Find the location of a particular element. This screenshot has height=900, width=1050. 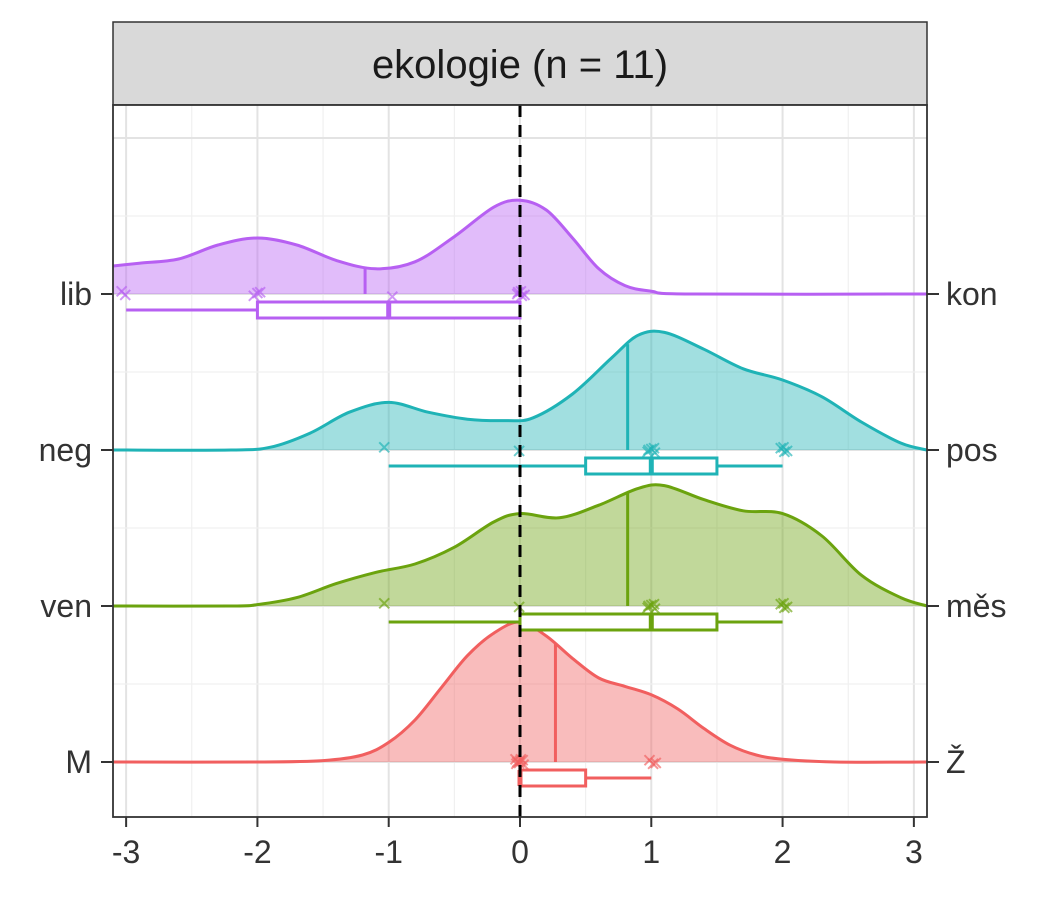

left-label-lib: lib is located at coordinates (76, 294).